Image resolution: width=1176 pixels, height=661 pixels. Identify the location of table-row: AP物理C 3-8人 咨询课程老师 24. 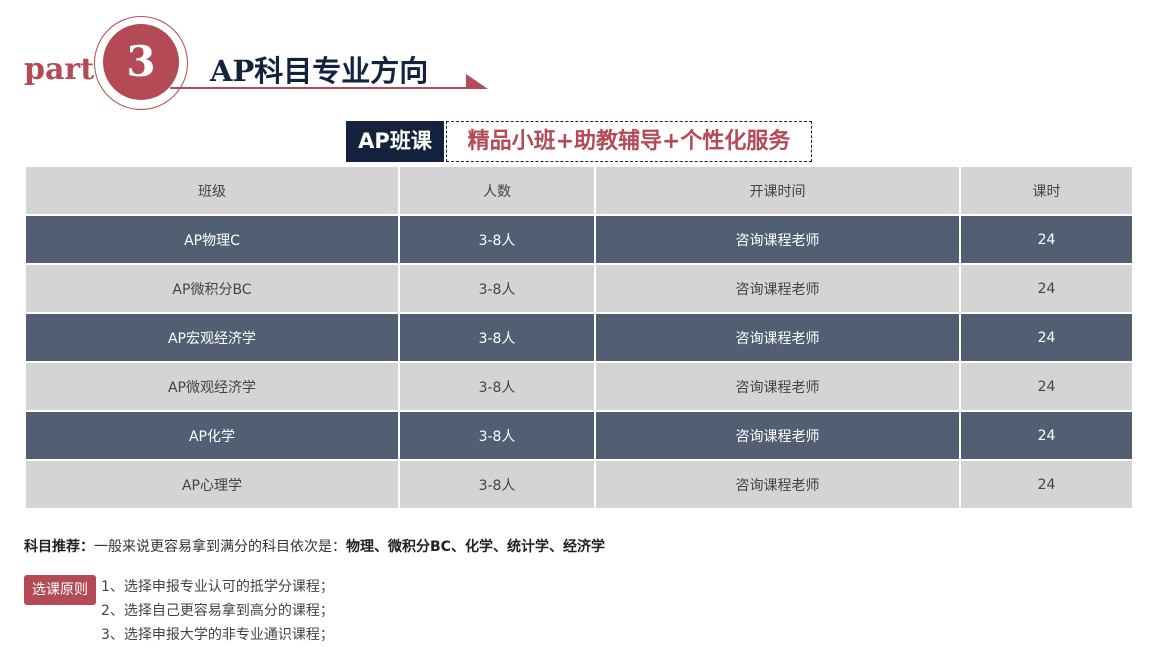
(579, 239).